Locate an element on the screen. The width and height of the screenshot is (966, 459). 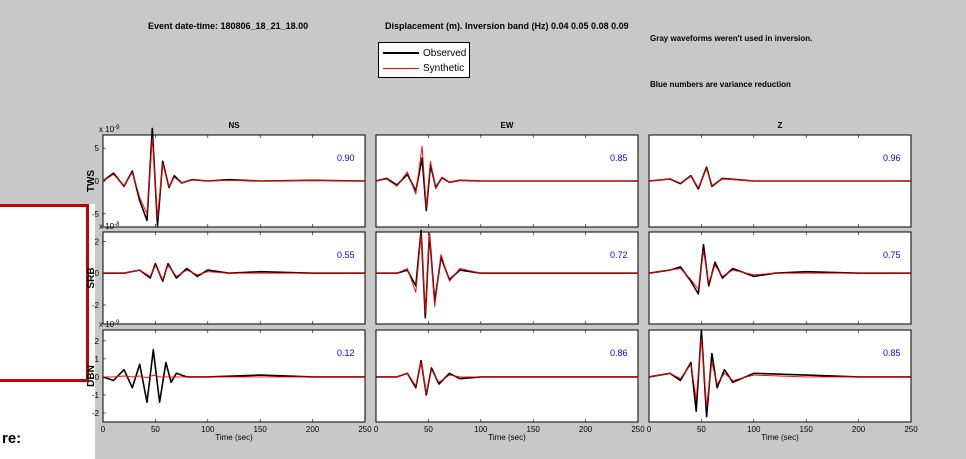
xtick-label-dbn-ns-100: 100 is located at coordinates (208, 429).